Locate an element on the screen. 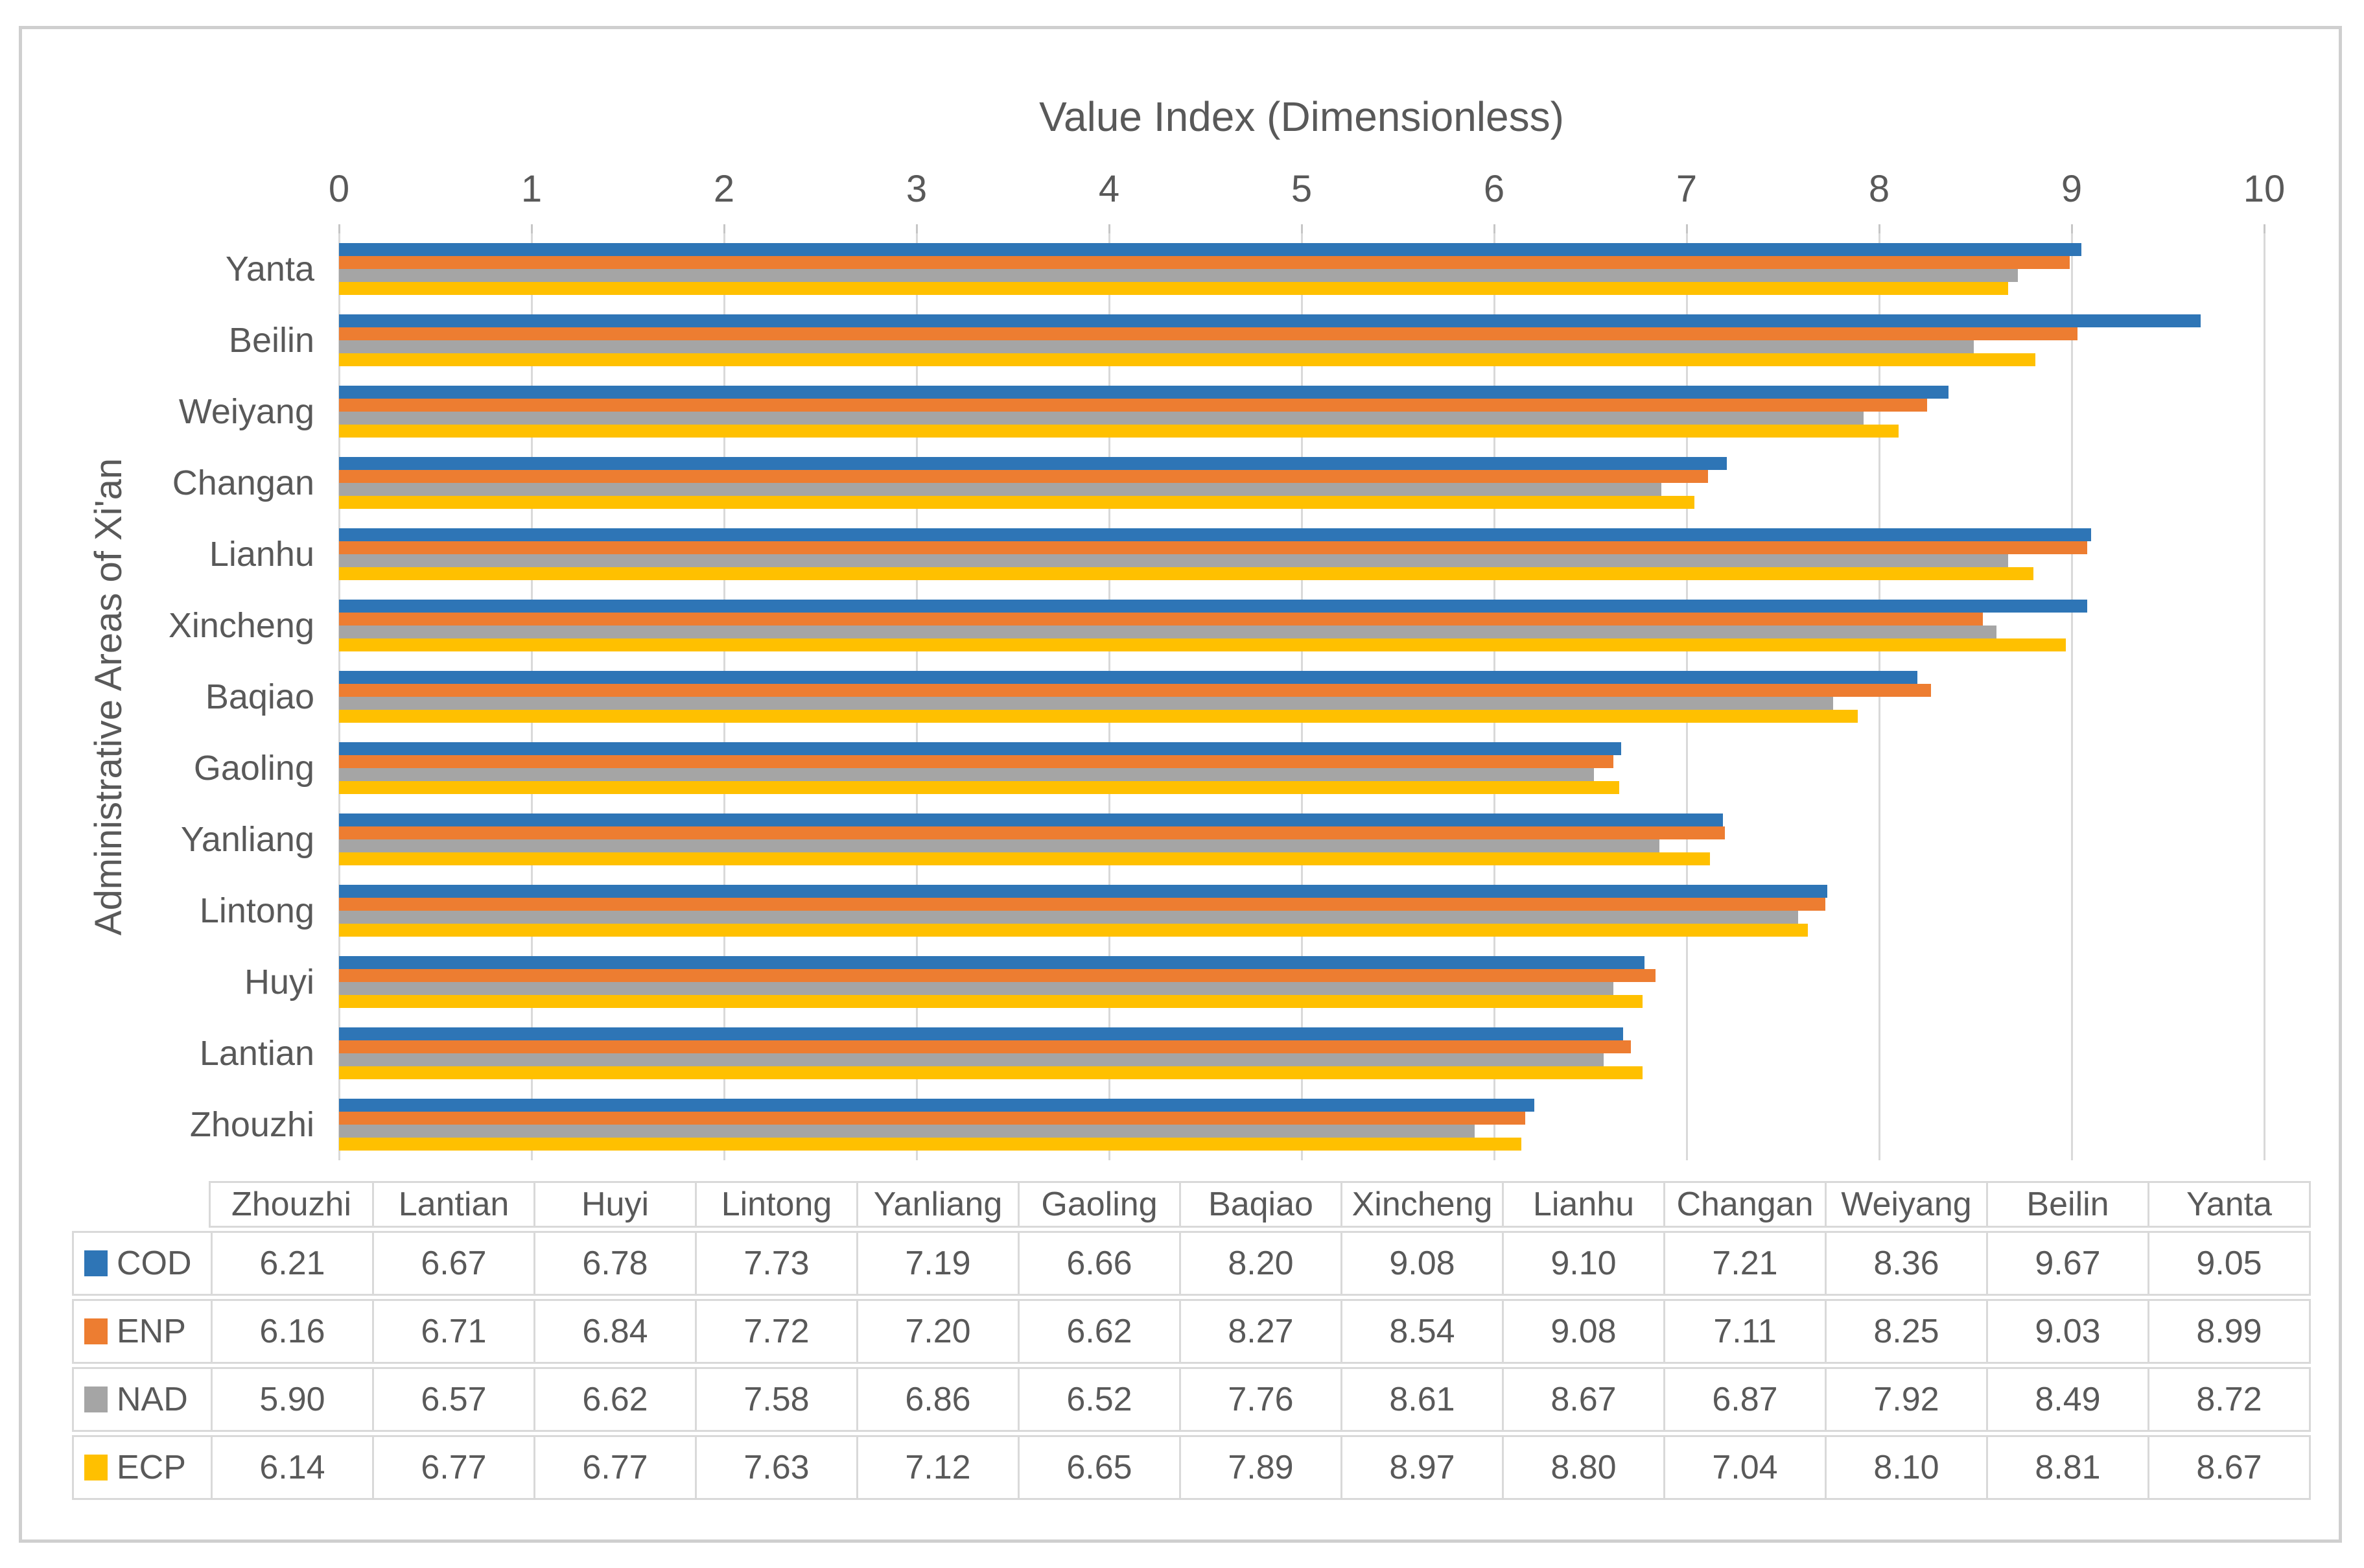 This screenshot has width=2364, height=1568. table-value-cell: 7.72 is located at coordinates (775, 1332).